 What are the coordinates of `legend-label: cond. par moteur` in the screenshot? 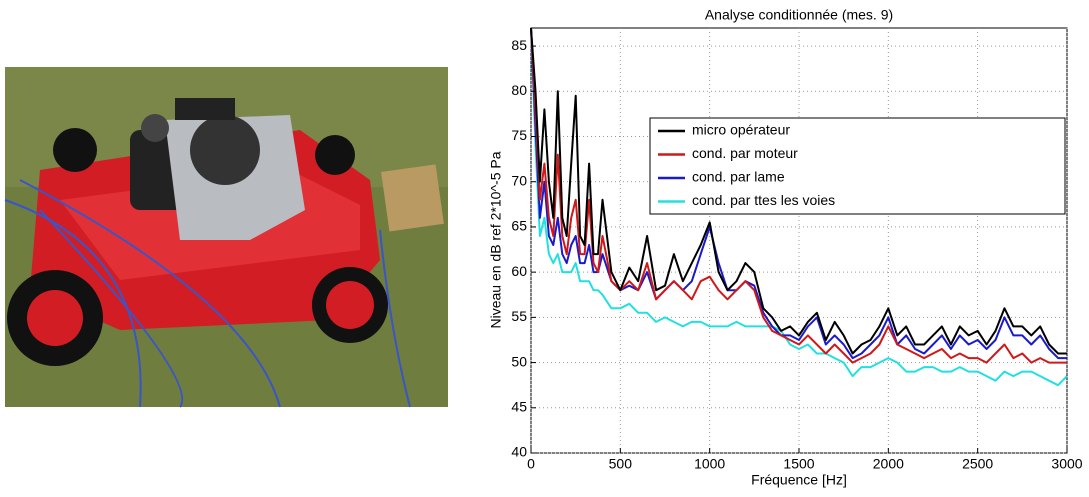 It's located at (745, 153).